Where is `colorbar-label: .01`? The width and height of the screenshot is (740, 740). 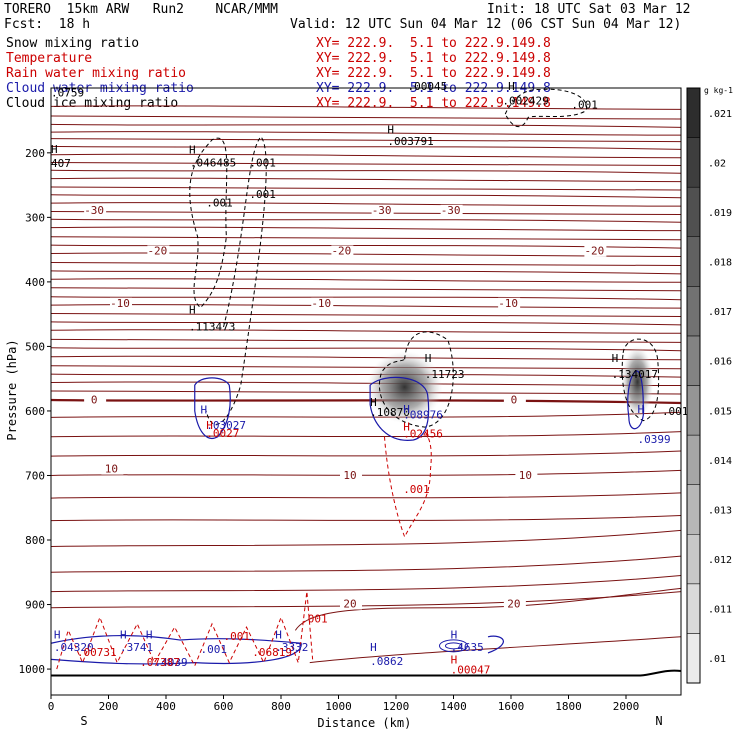
colorbar-label: .01 is located at coordinates (717, 659).